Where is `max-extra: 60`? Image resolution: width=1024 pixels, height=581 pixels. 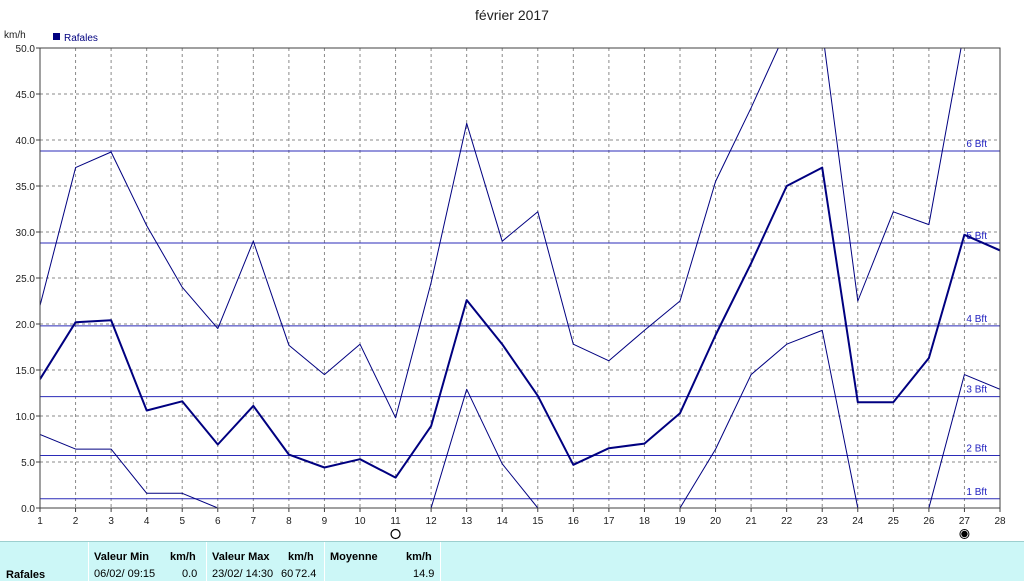
max-extra: 60 is located at coordinates (287, 574).